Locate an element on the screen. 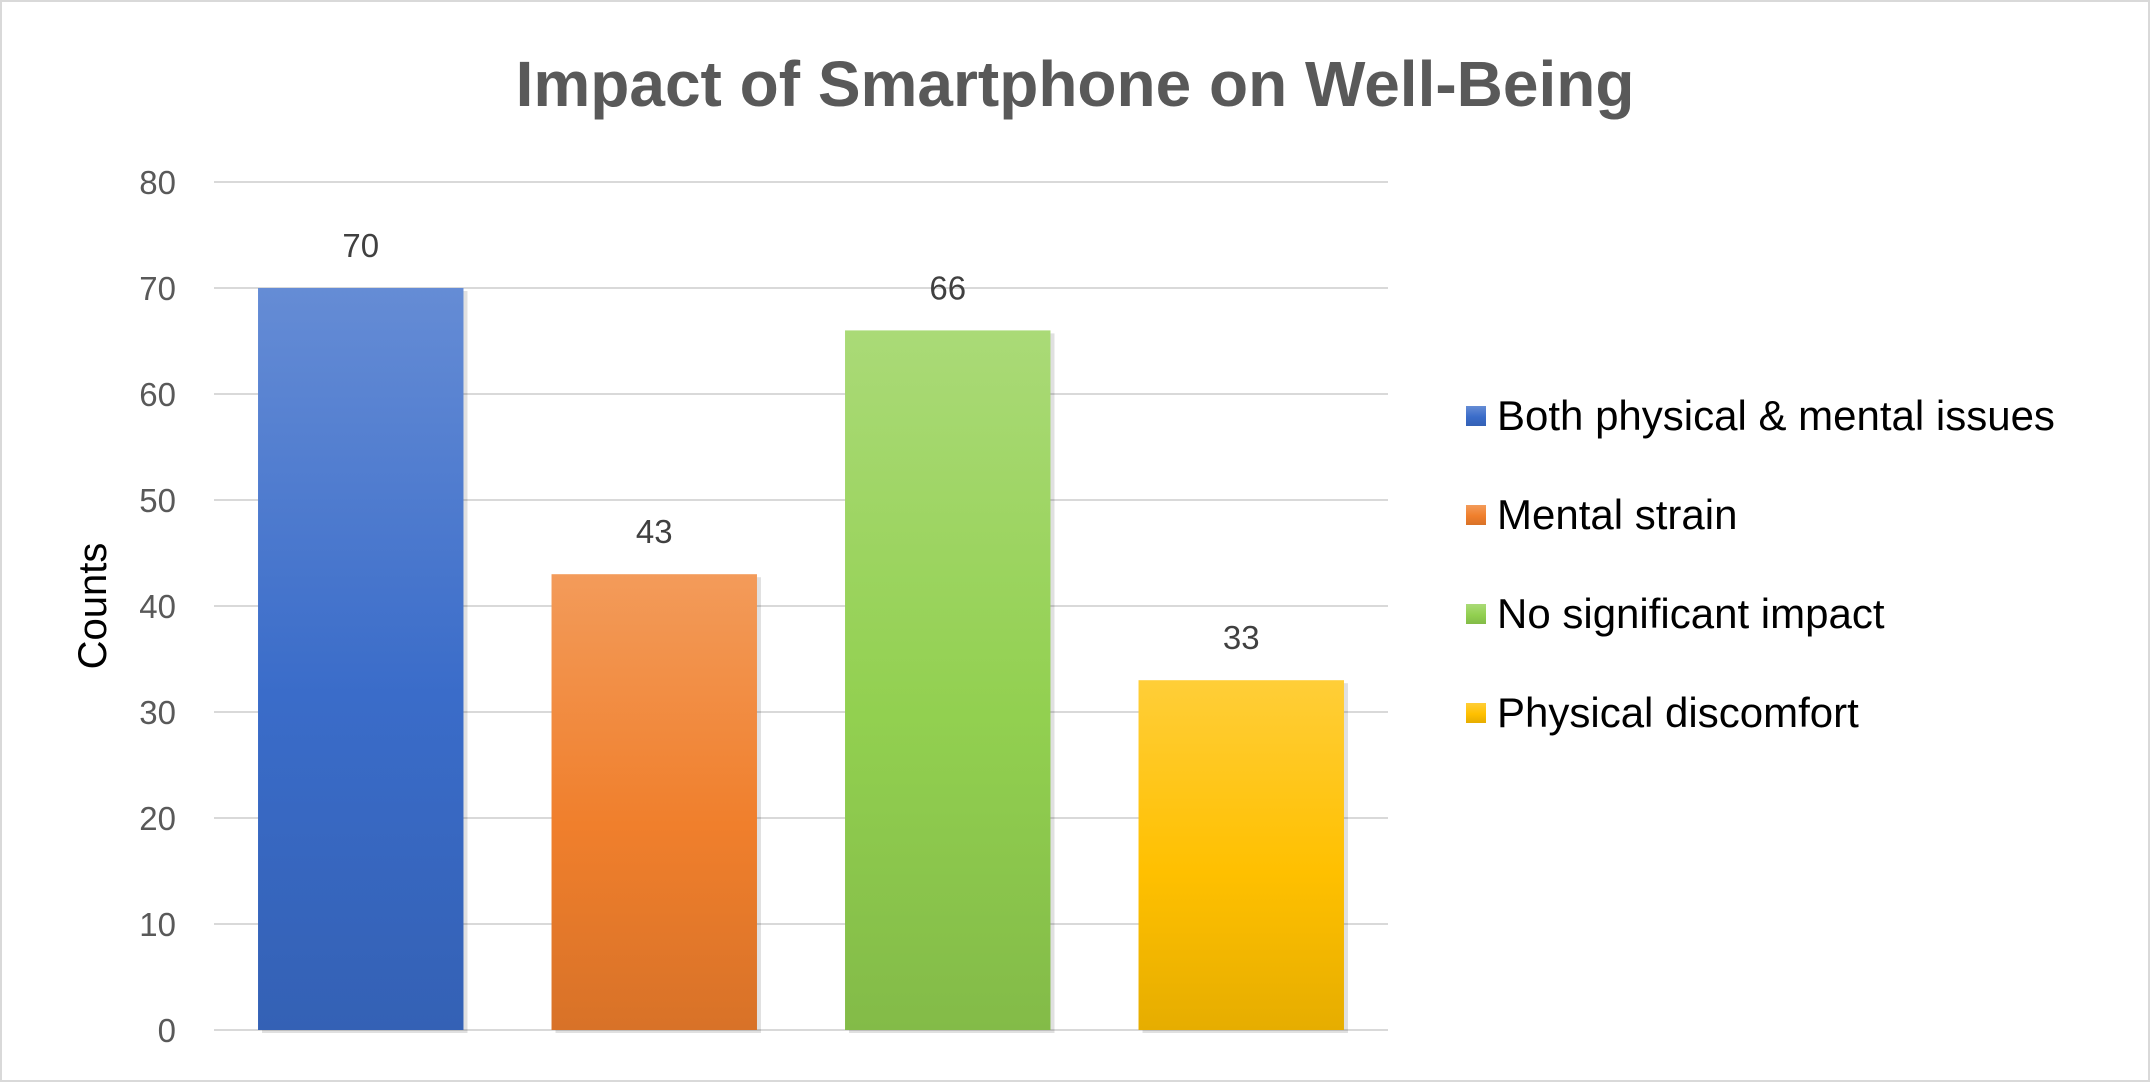 The width and height of the screenshot is (2150, 1082). bar-value-label: 43 is located at coordinates (654, 531).